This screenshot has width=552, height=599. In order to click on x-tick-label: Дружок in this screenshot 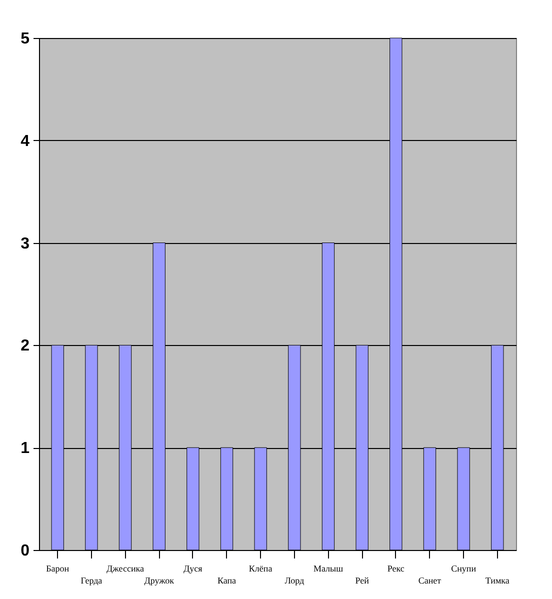, I will do `click(159, 581)`.